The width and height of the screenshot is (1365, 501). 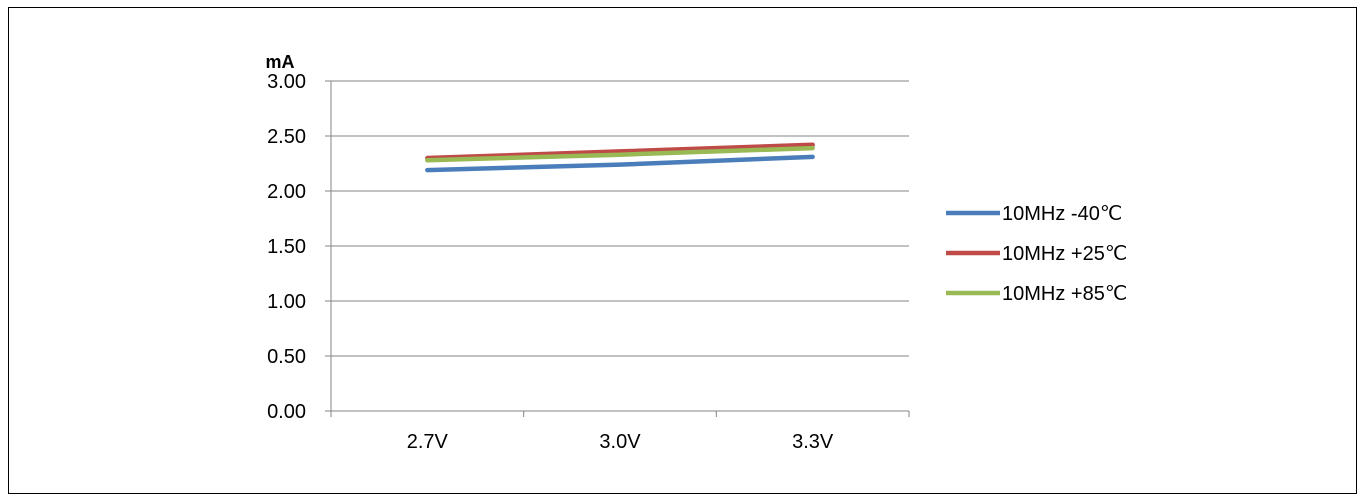 I want to click on y-tick-label: 1.50, so click(x=286, y=247).